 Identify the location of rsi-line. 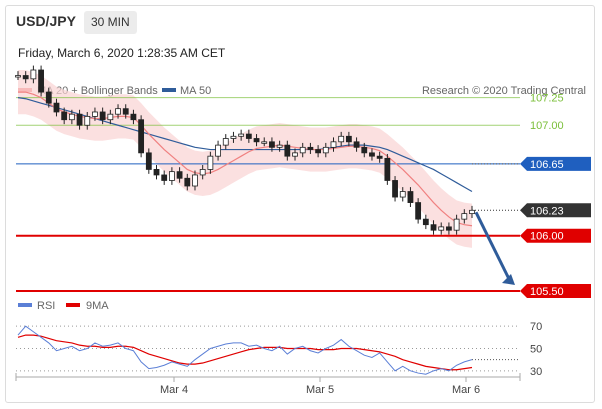
(245, 350).